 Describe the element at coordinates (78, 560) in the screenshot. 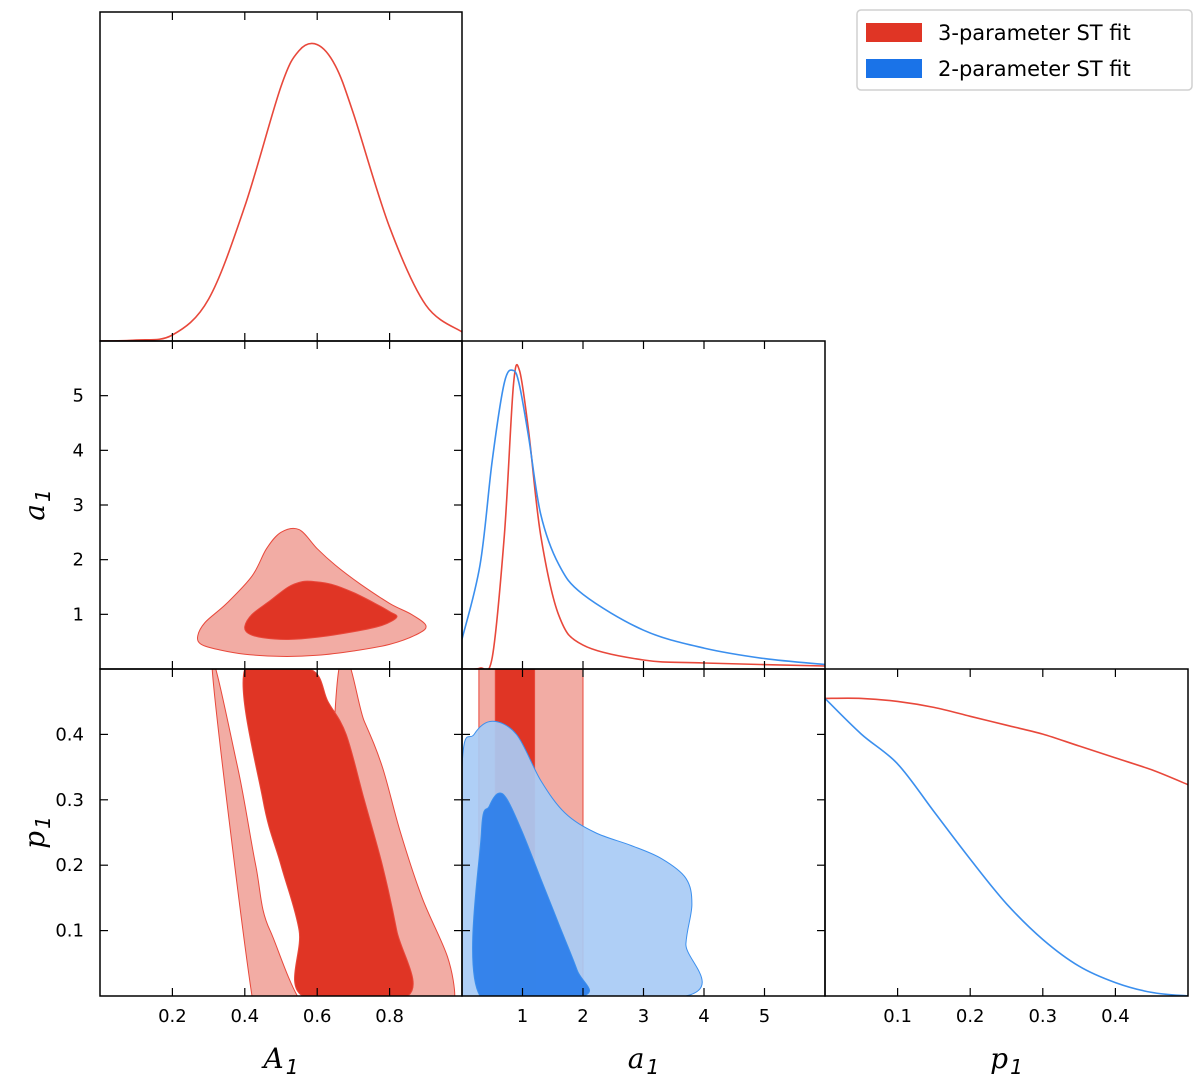

I see `y-tick-label: 2` at that location.